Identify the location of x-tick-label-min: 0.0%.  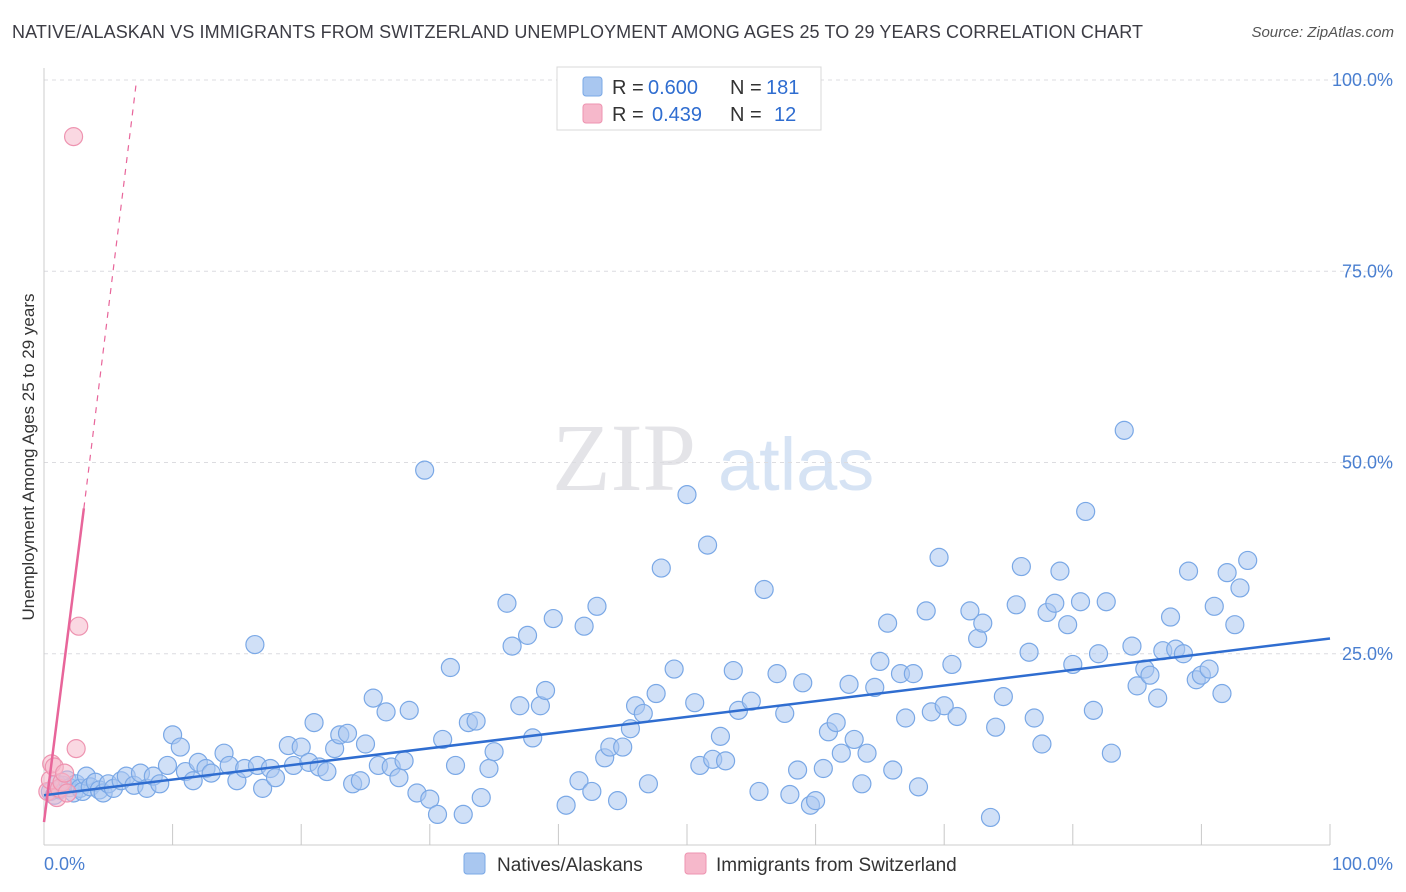
(64, 864).